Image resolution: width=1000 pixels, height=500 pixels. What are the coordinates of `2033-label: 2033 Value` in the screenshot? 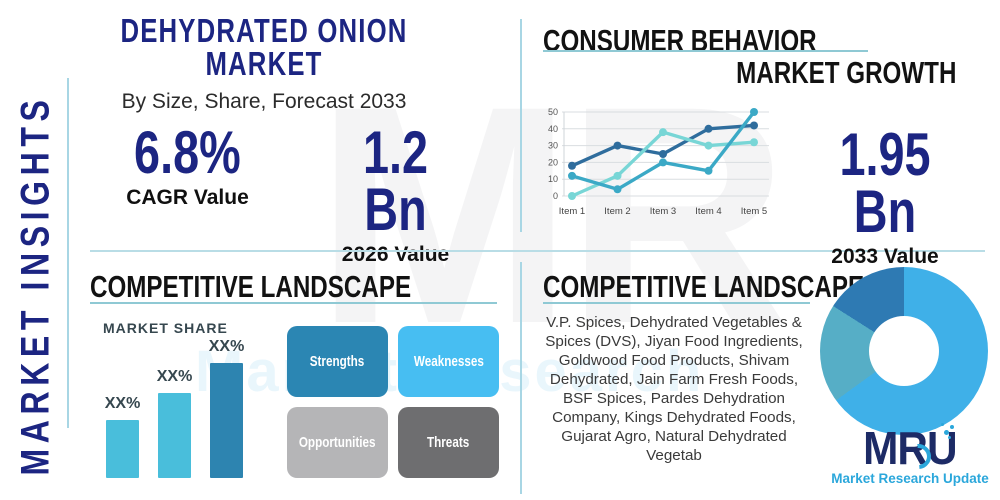 It's located at (885, 256).